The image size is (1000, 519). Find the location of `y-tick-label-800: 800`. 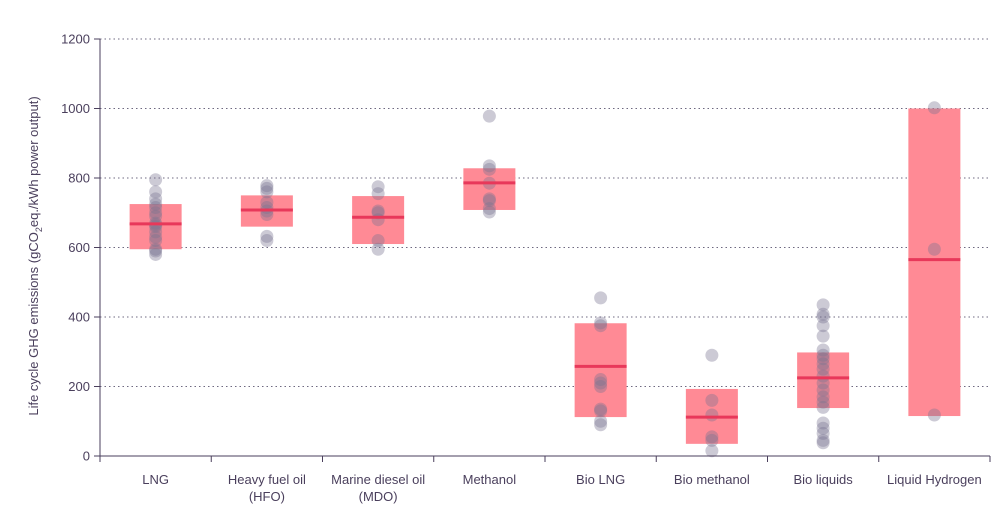

y-tick-label-800: 800 is located at coordinates (79, 178).